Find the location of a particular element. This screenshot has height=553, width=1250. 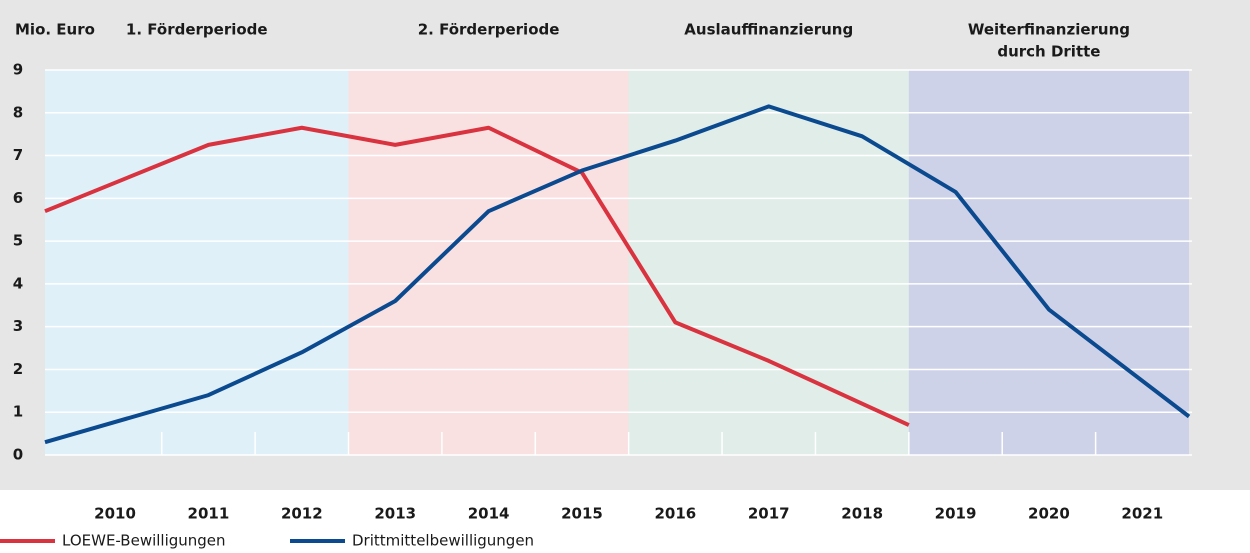

x-tick-label: 2017 is located at coordinates (769, 514).